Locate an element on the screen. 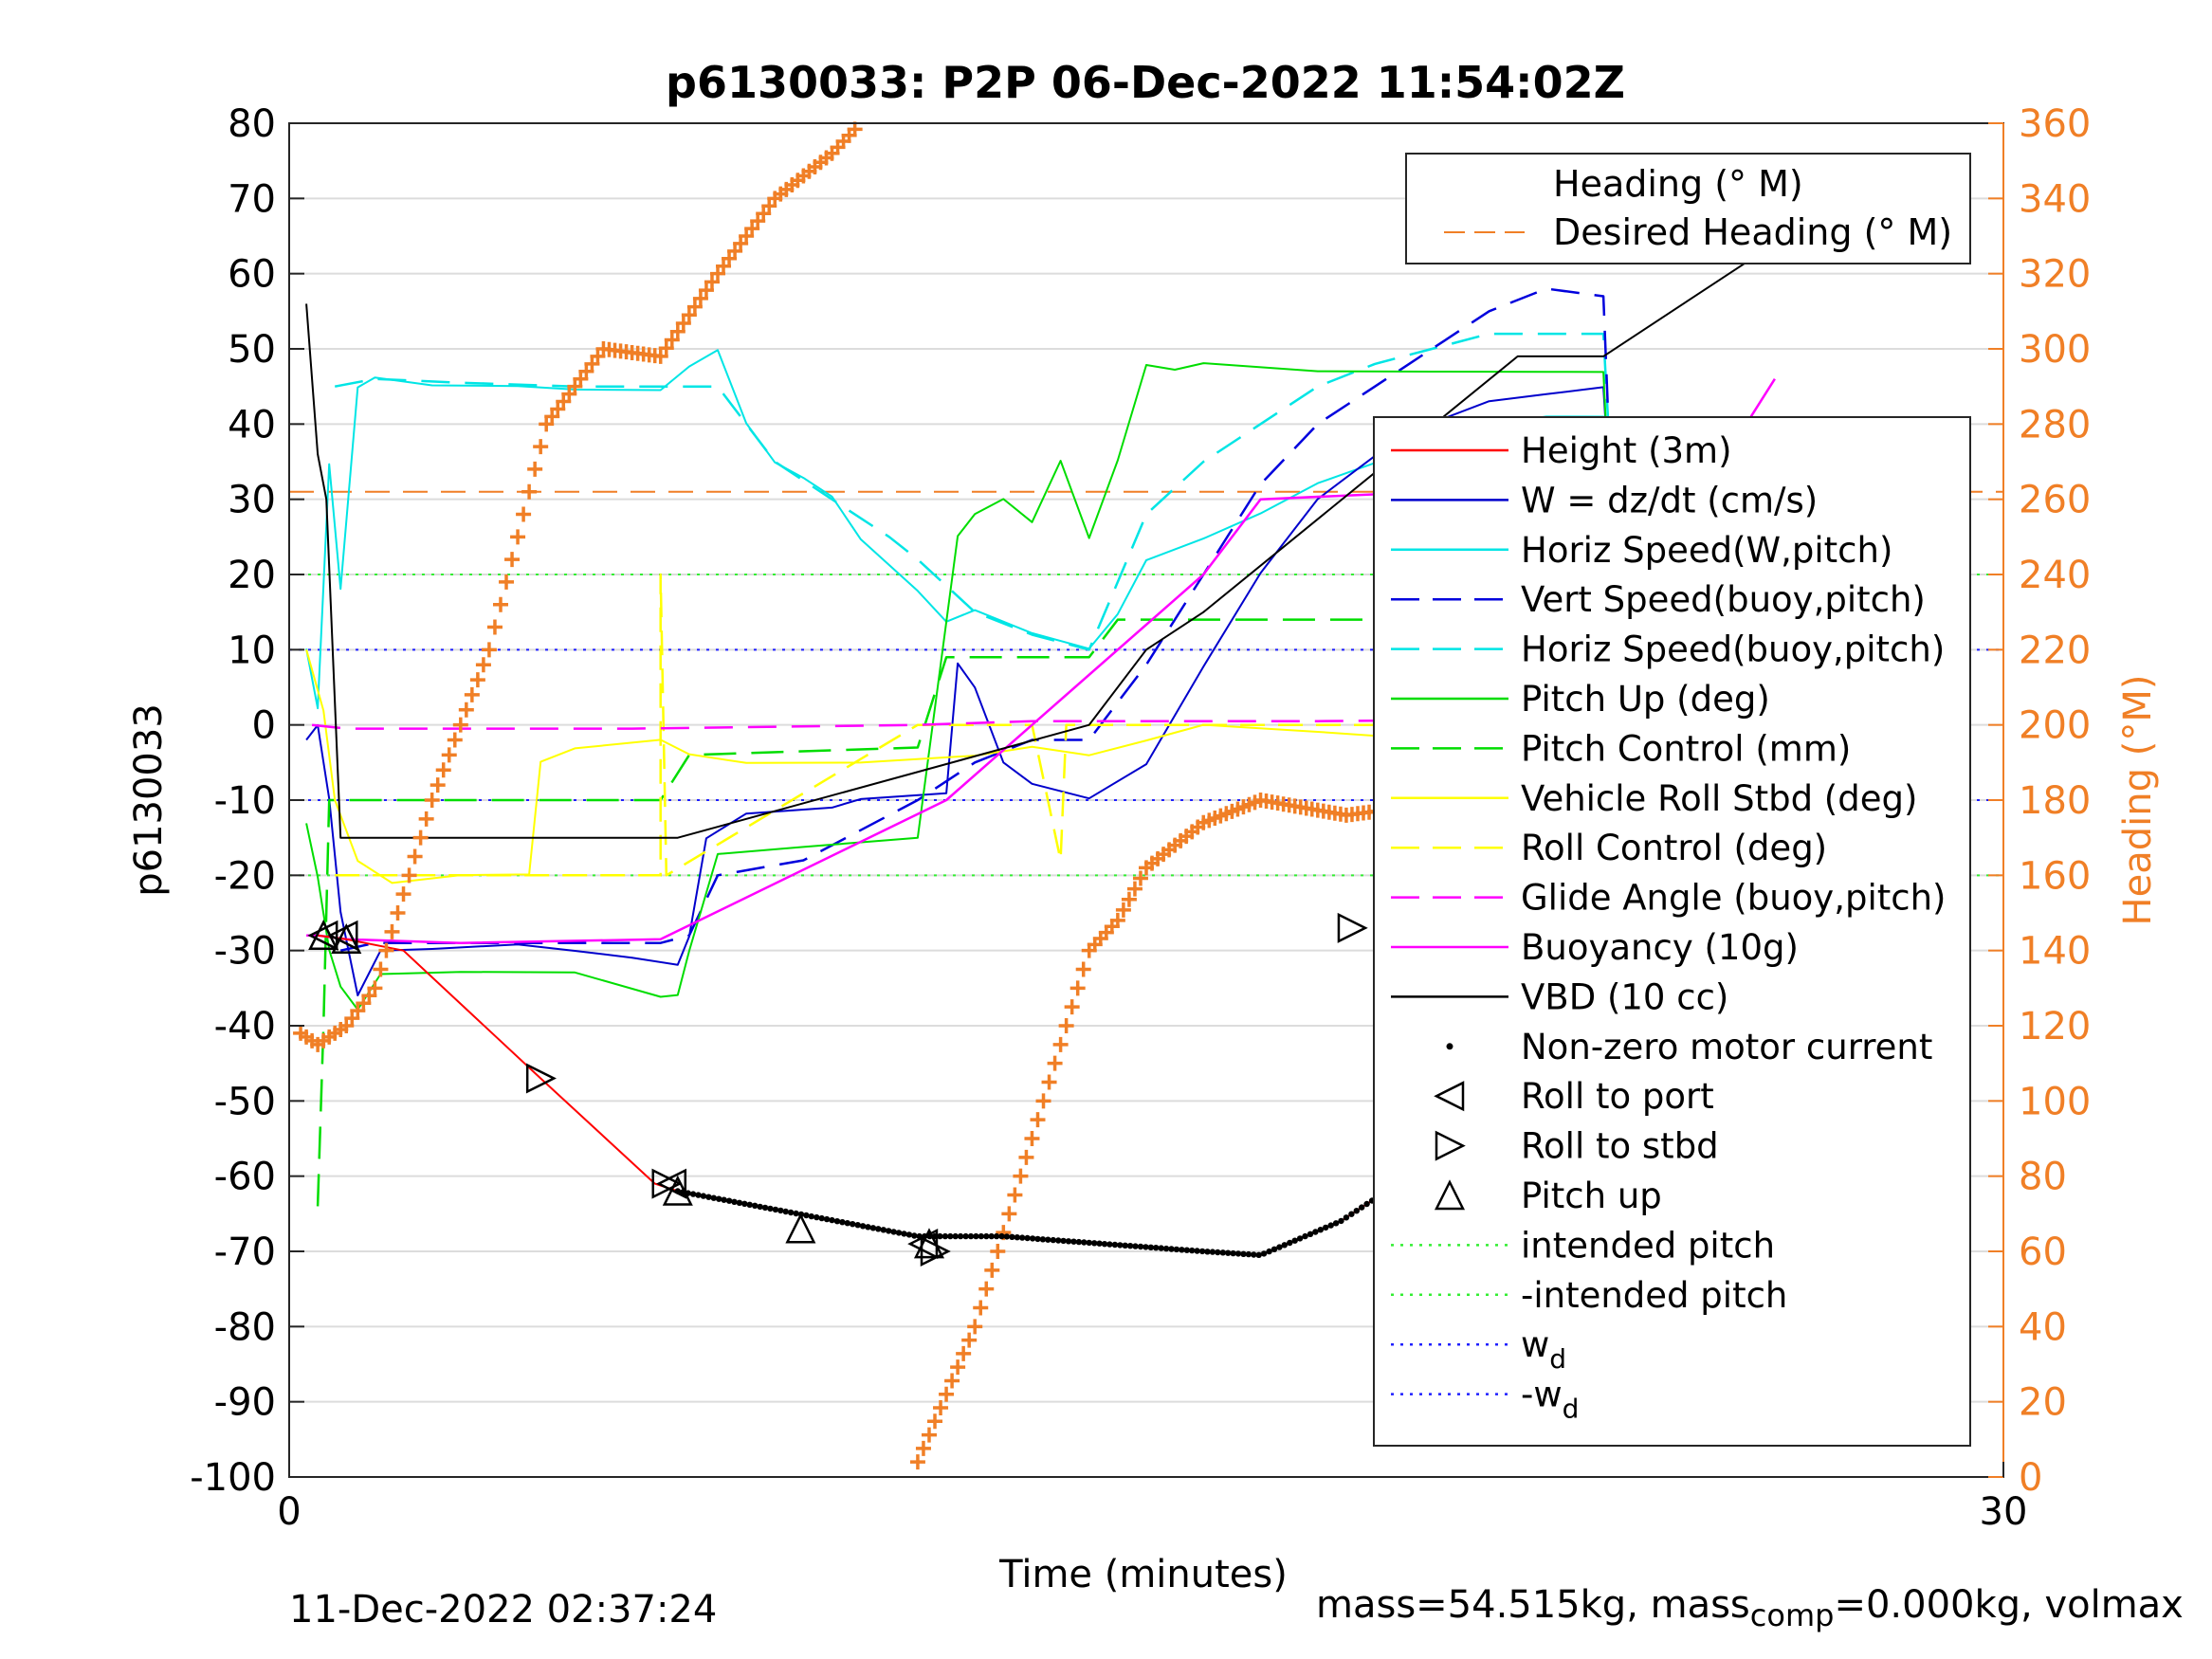 The width and height of the screenshot is (2212, 1659). y-axis-label: p6130033 is located at coordinates (149, 800).